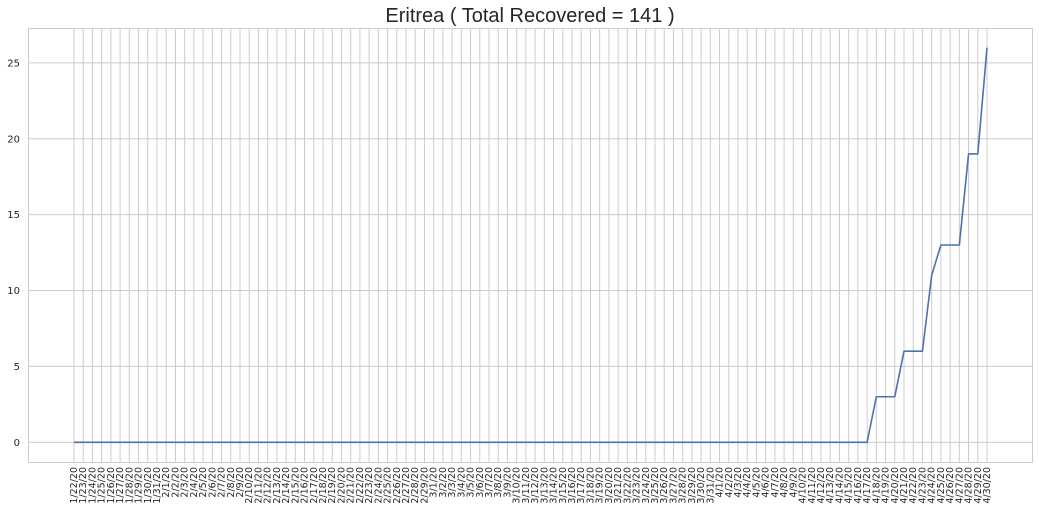 The width and height of the screenshot is (1039, 512). What do you see at coordinates (498, 482) in the screenshot?
I see `x-tick-label: 3/8/20` at bounding box center [498, 482].